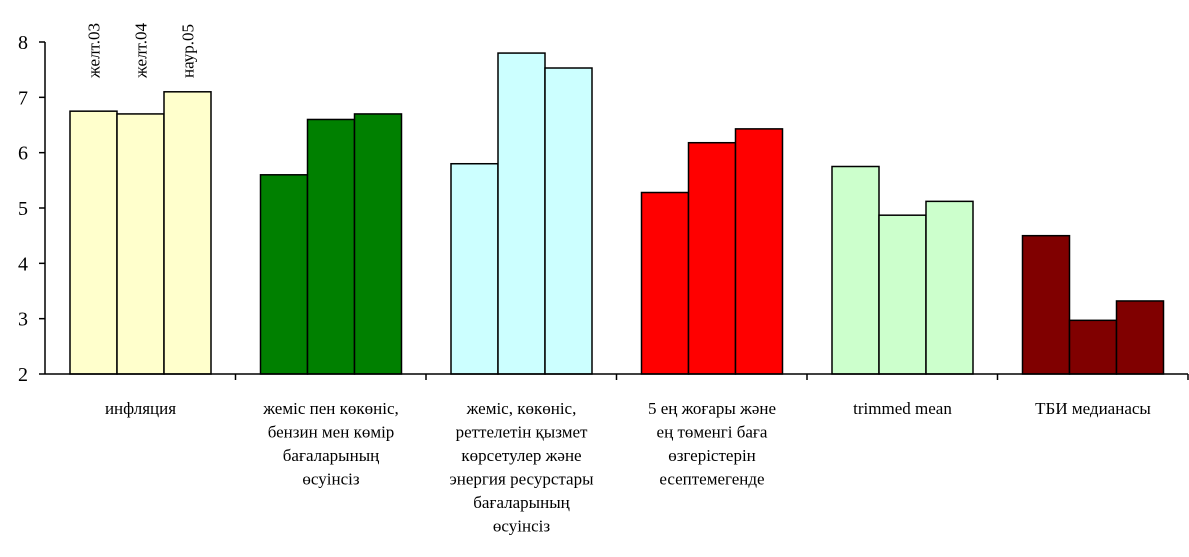  What do you see at coordinates (23, 375) in the screenshot?
I see `y-tick-label: 2` at bounding box center [23, 375].